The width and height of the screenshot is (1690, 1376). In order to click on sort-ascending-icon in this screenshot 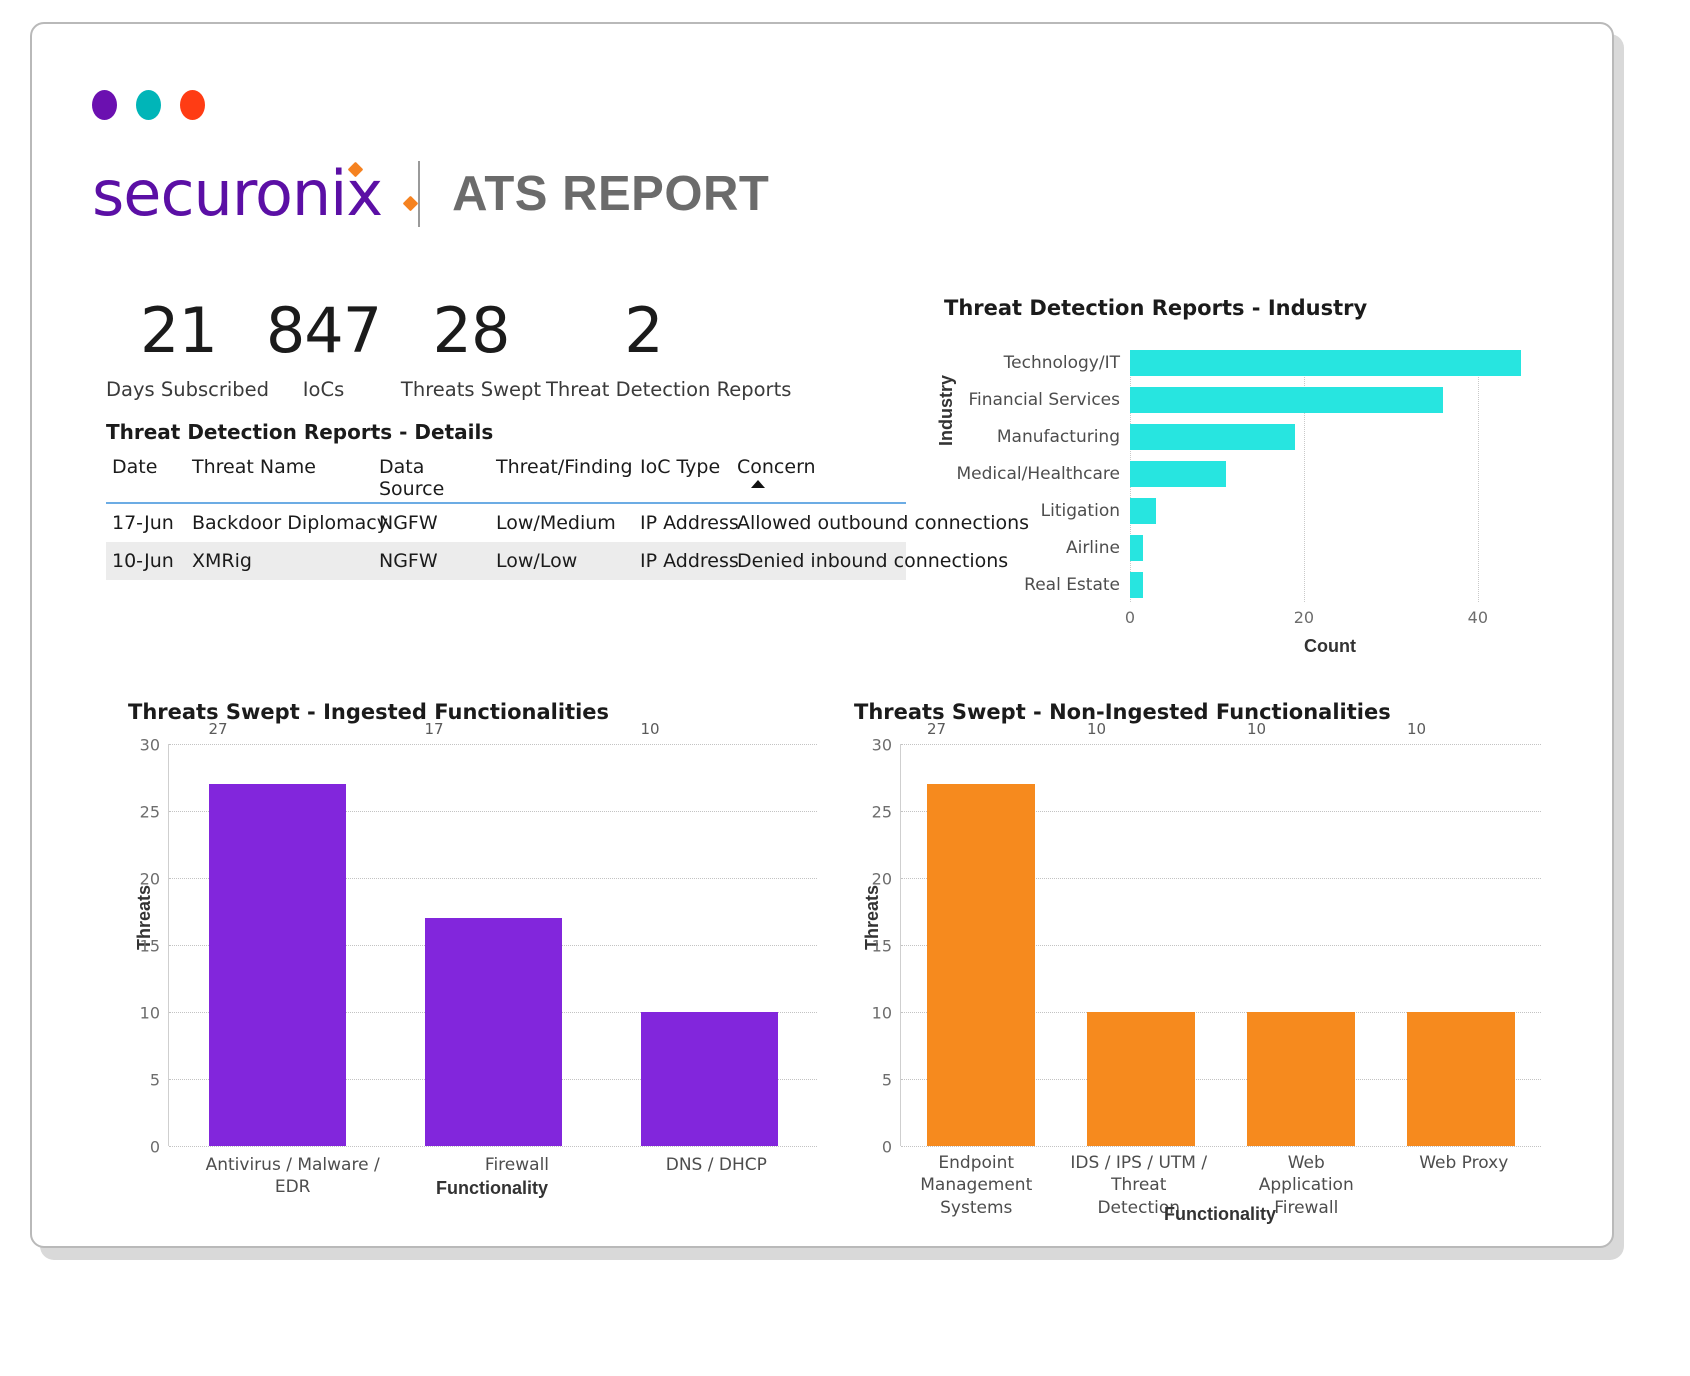, I will do `click(758, 484)`.